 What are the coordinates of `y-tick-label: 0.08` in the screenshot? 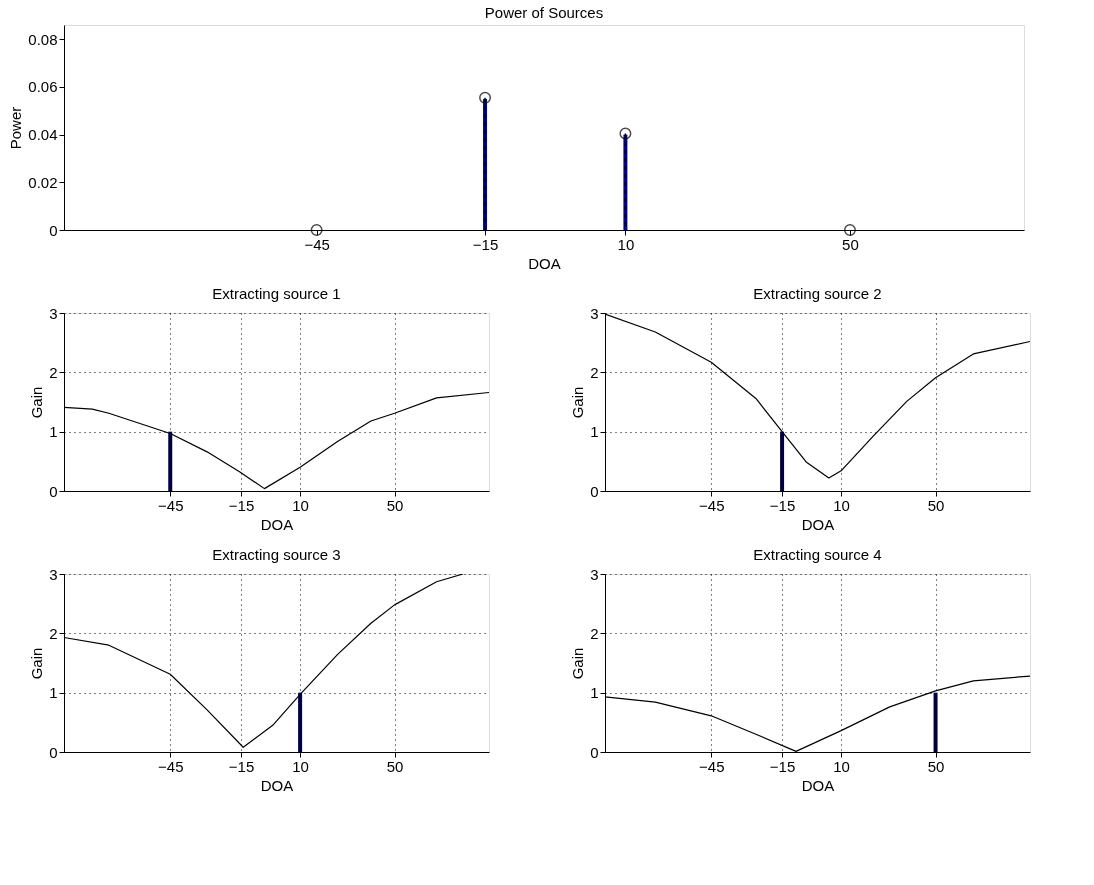 It's located at (43, 39).